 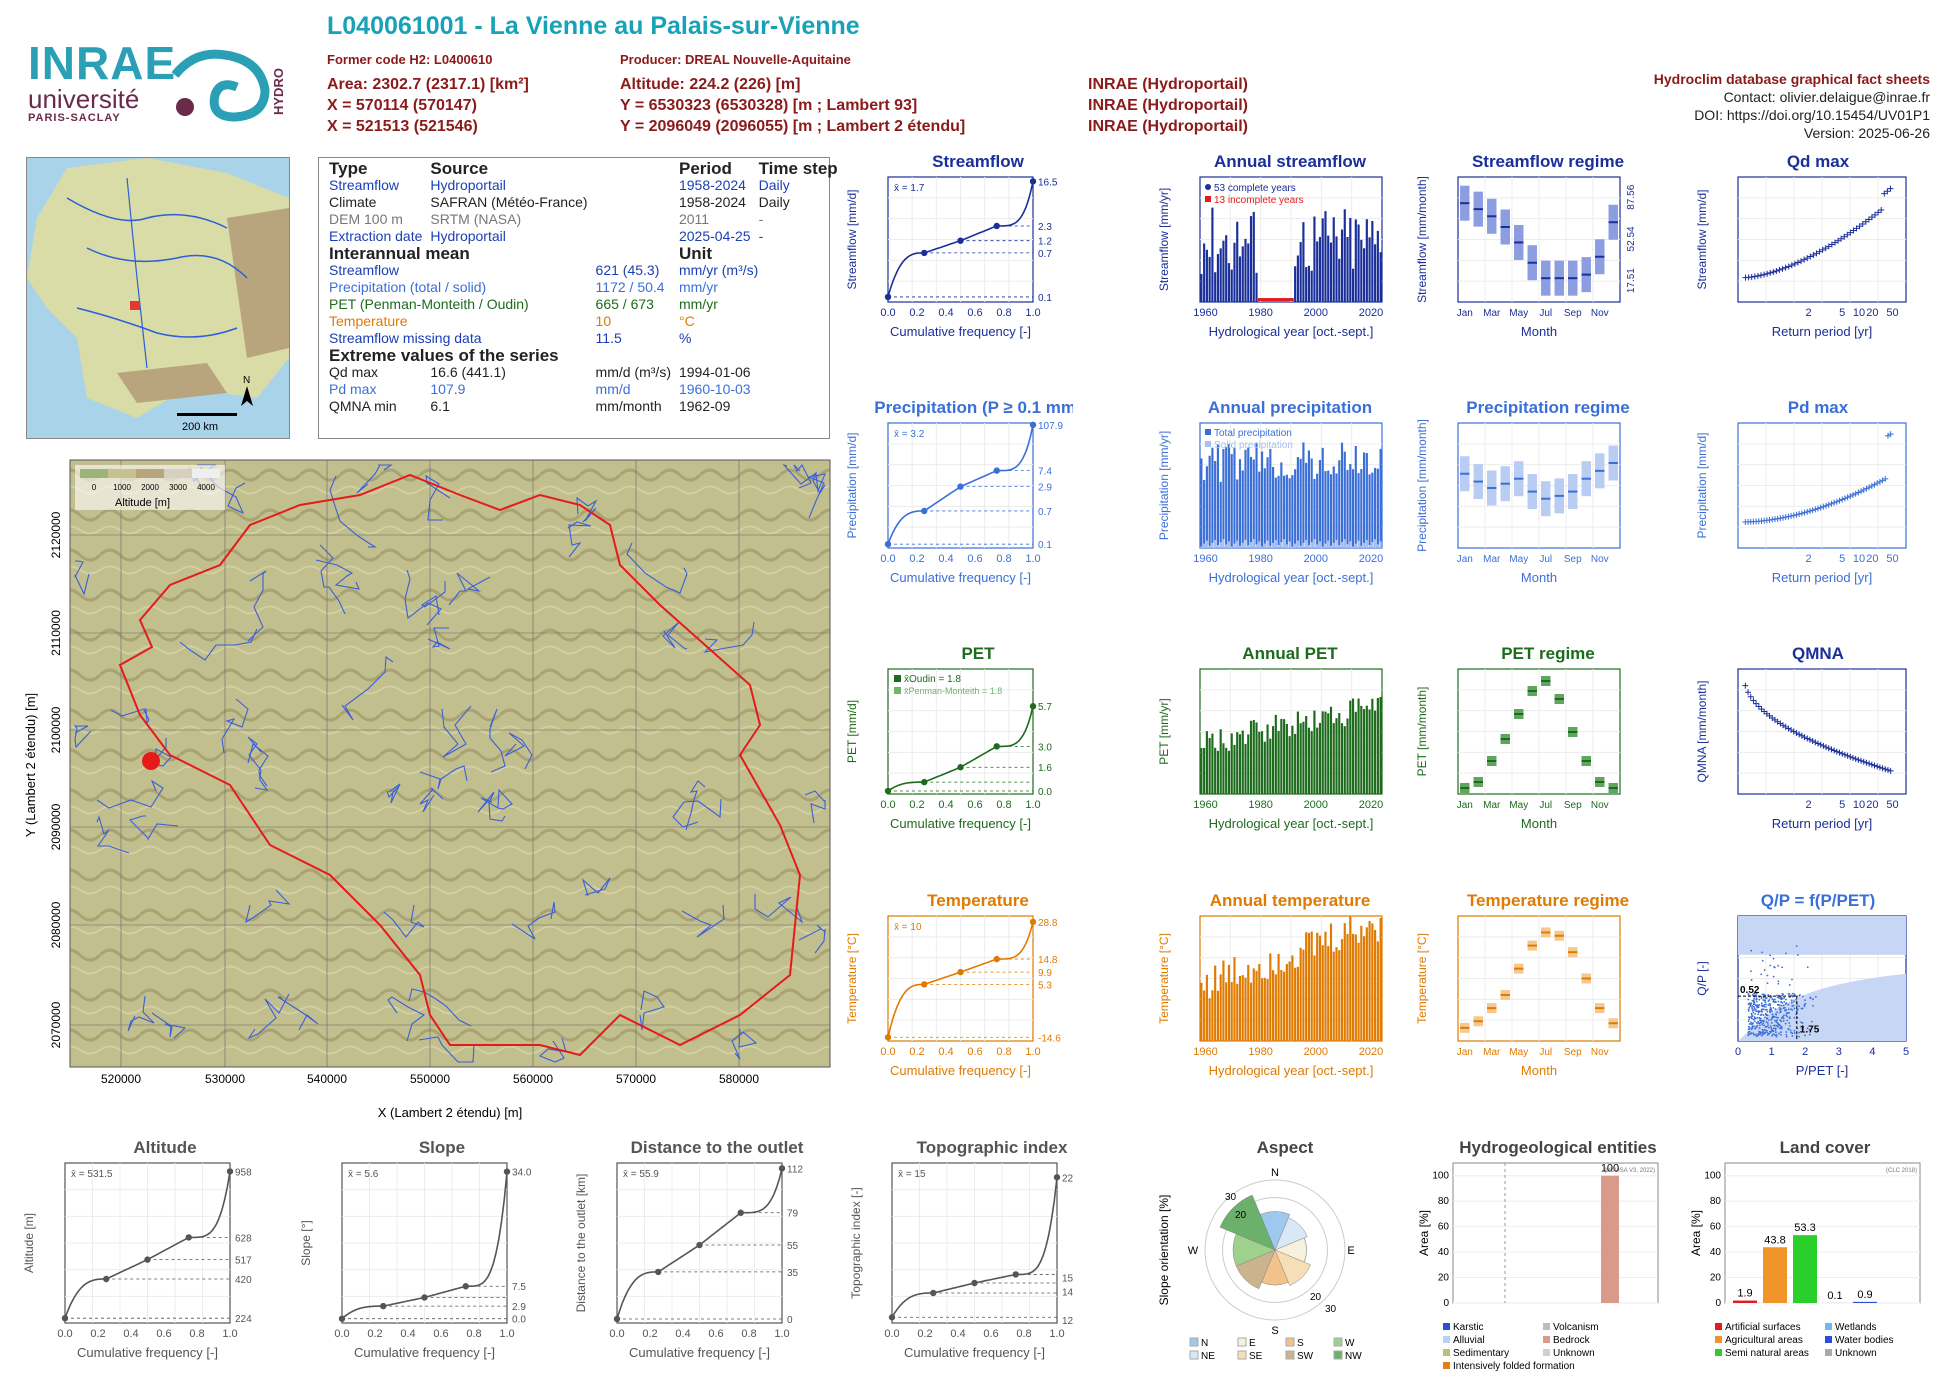 What do you see at coordinates (158, 298) in the screenshot?
I see `france-minimap: 200 km N` at bounding box center [158, 298].